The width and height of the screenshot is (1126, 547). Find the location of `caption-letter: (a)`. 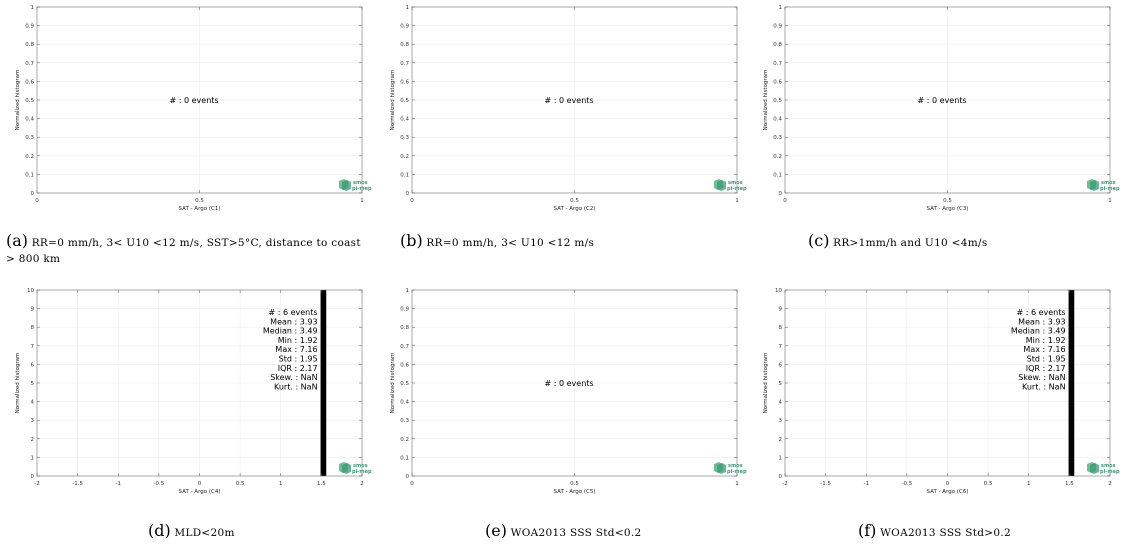

caption-letter: (a) is located at coordinates (17, 240).